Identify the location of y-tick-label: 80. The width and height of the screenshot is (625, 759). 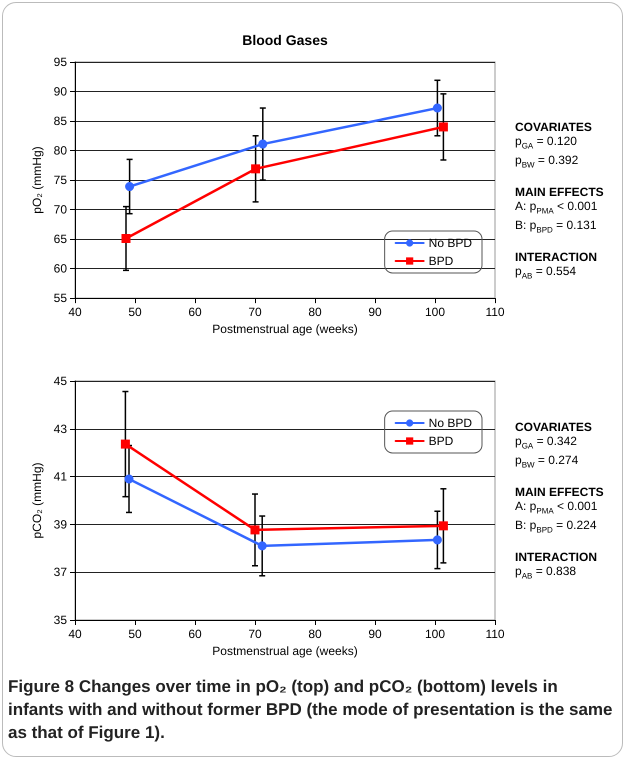
(61, 151).